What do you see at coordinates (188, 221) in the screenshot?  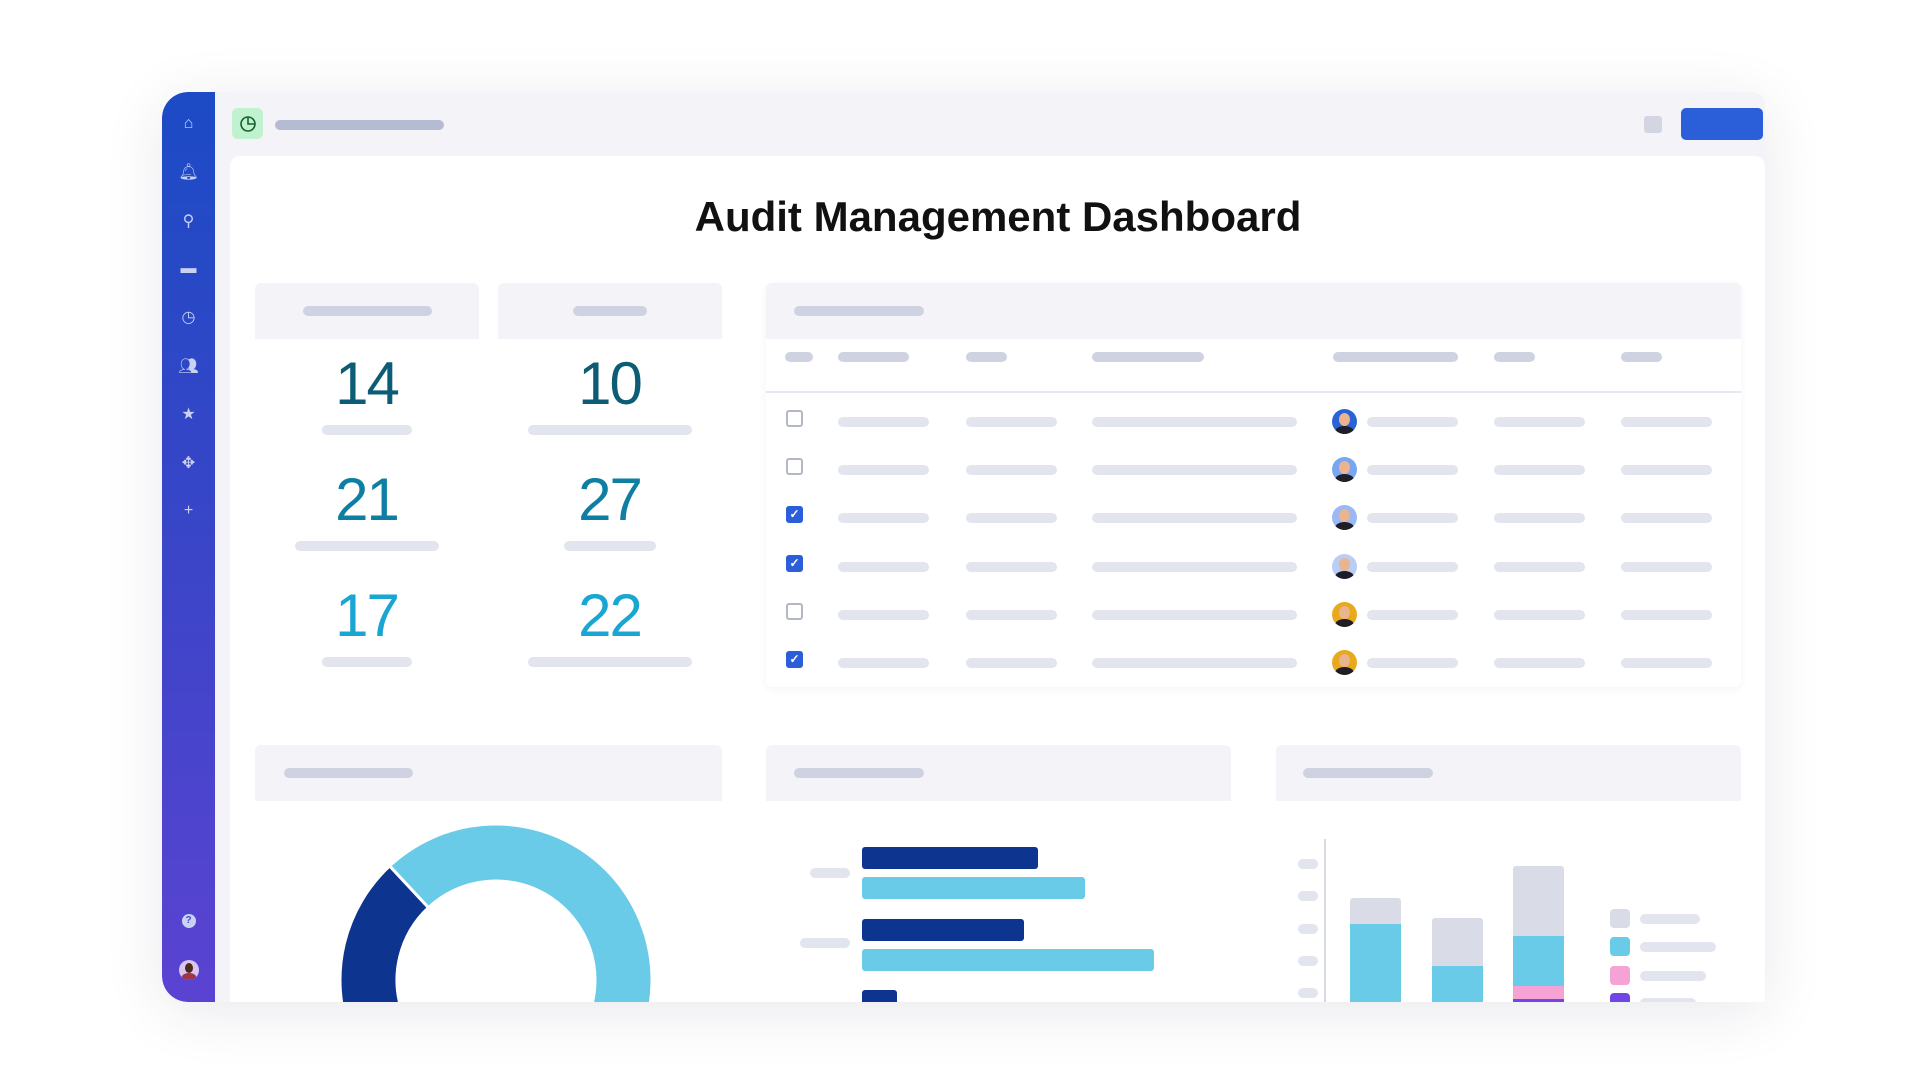 I see `search-icon: ⚲` at bounding box center [188, 221].